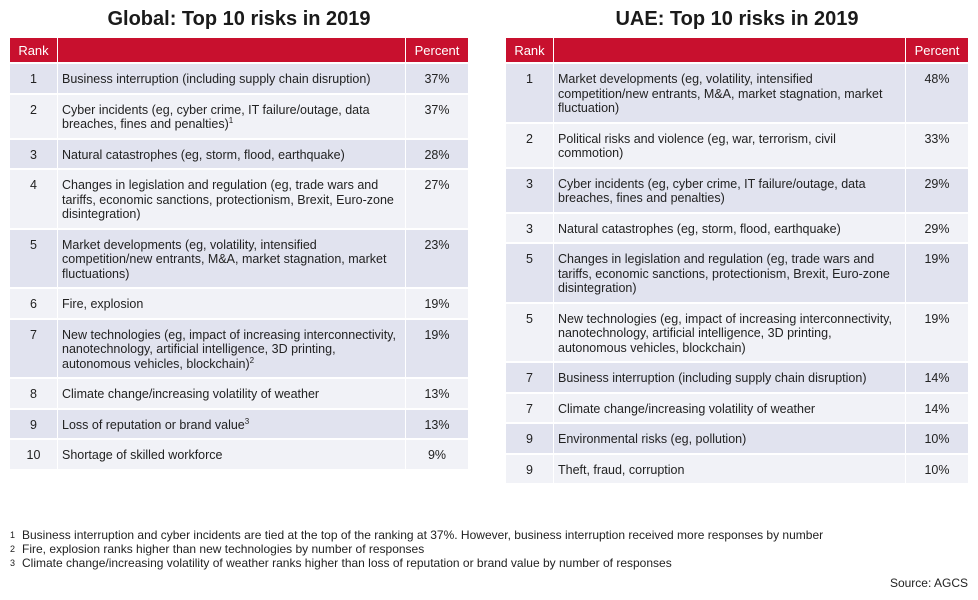  What do you see at coordinates (34, 302) in the screenshot?
I see `rank-cell: 6` at bounding box center [34, 302].